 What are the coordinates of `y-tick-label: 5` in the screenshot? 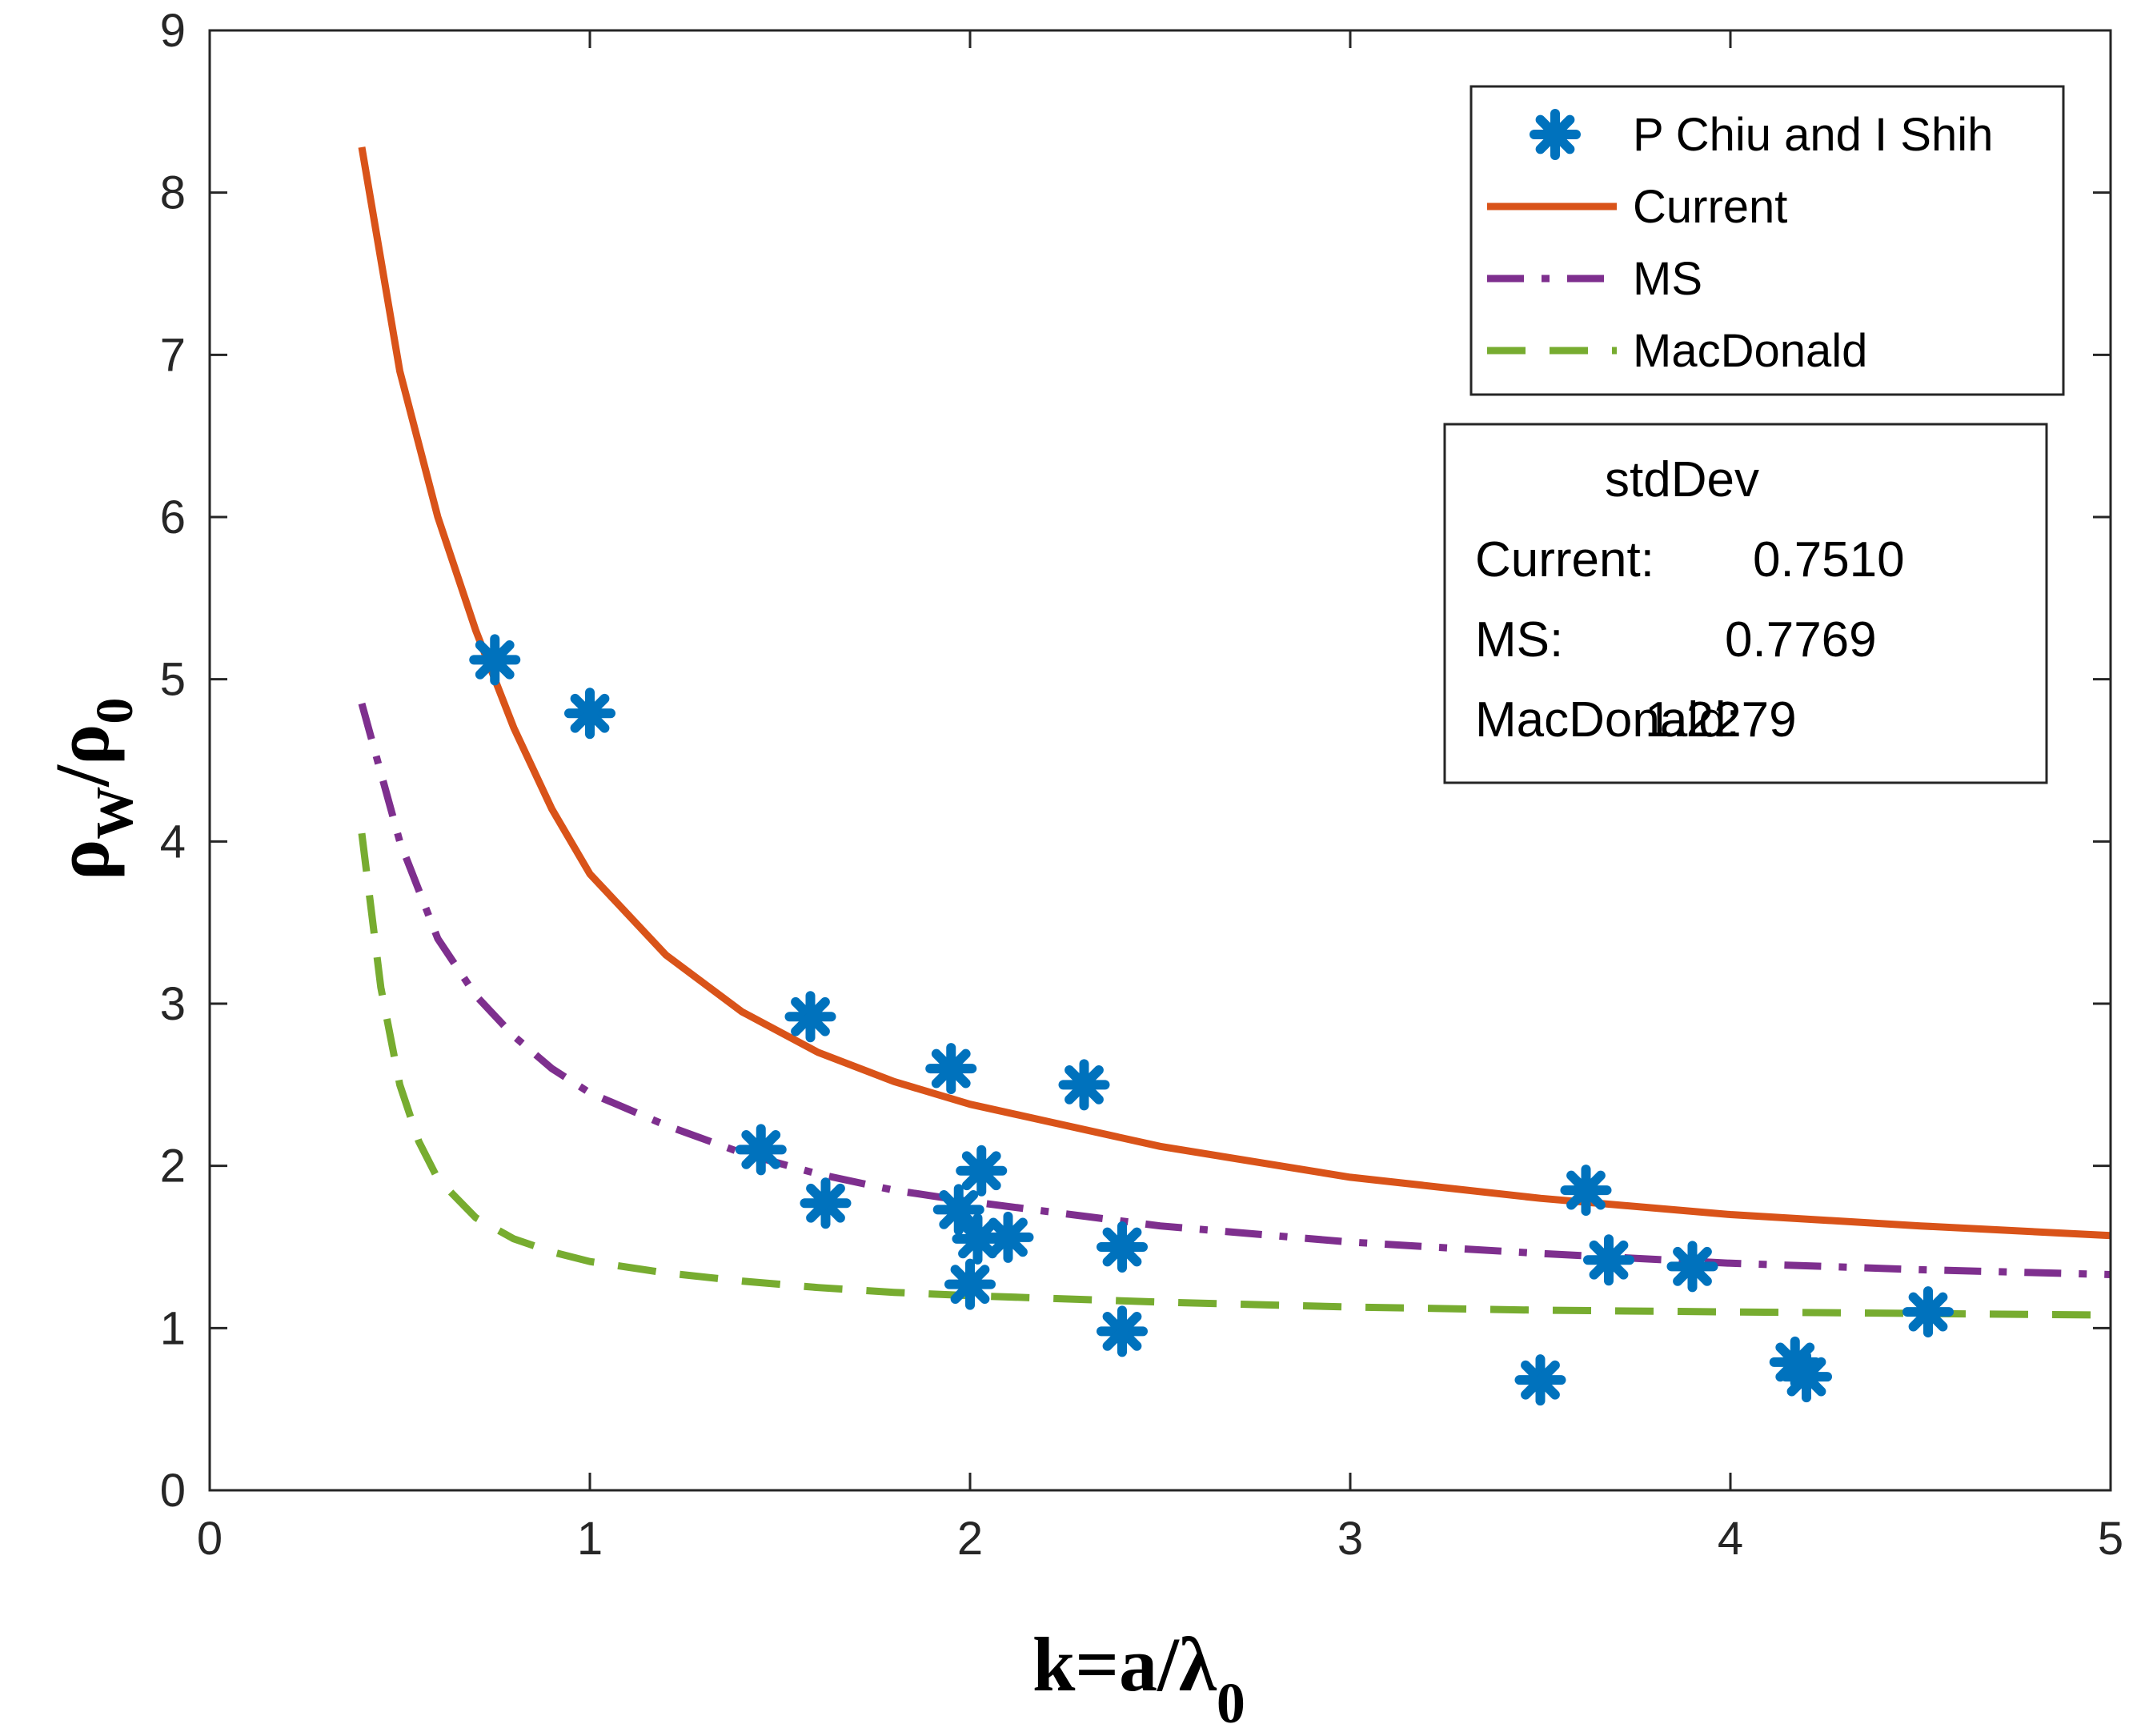 It's located at (173, 680).